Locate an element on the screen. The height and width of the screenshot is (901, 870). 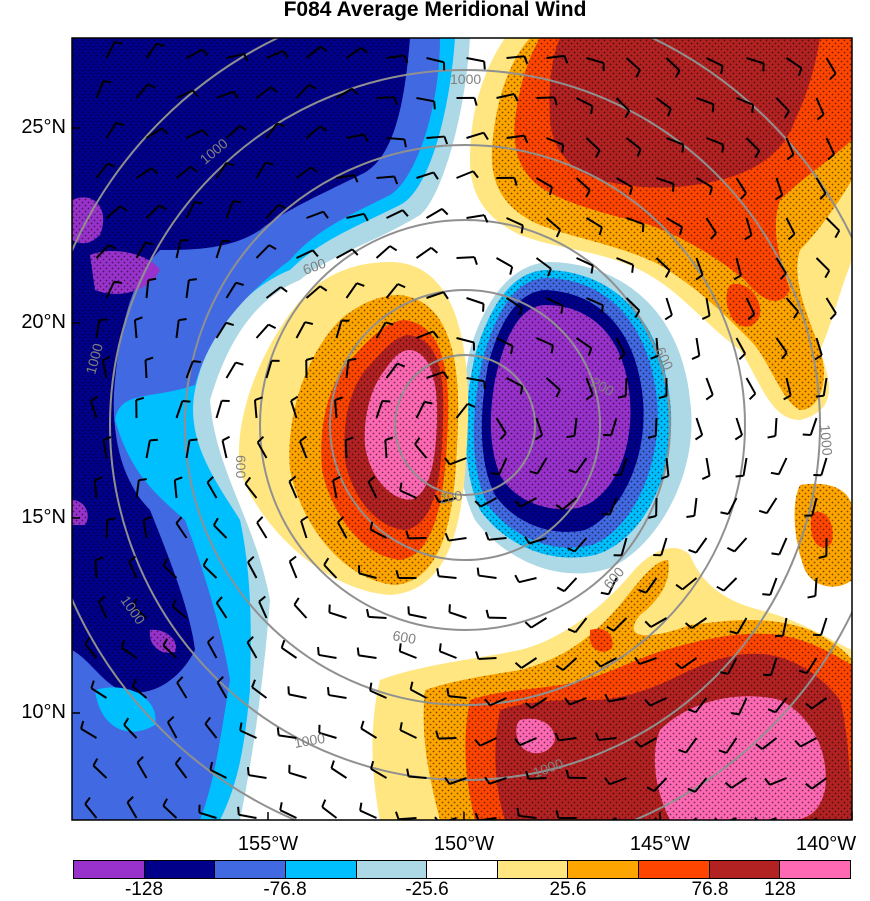
lat-label: 20°N is located at coordinates (33, 322).